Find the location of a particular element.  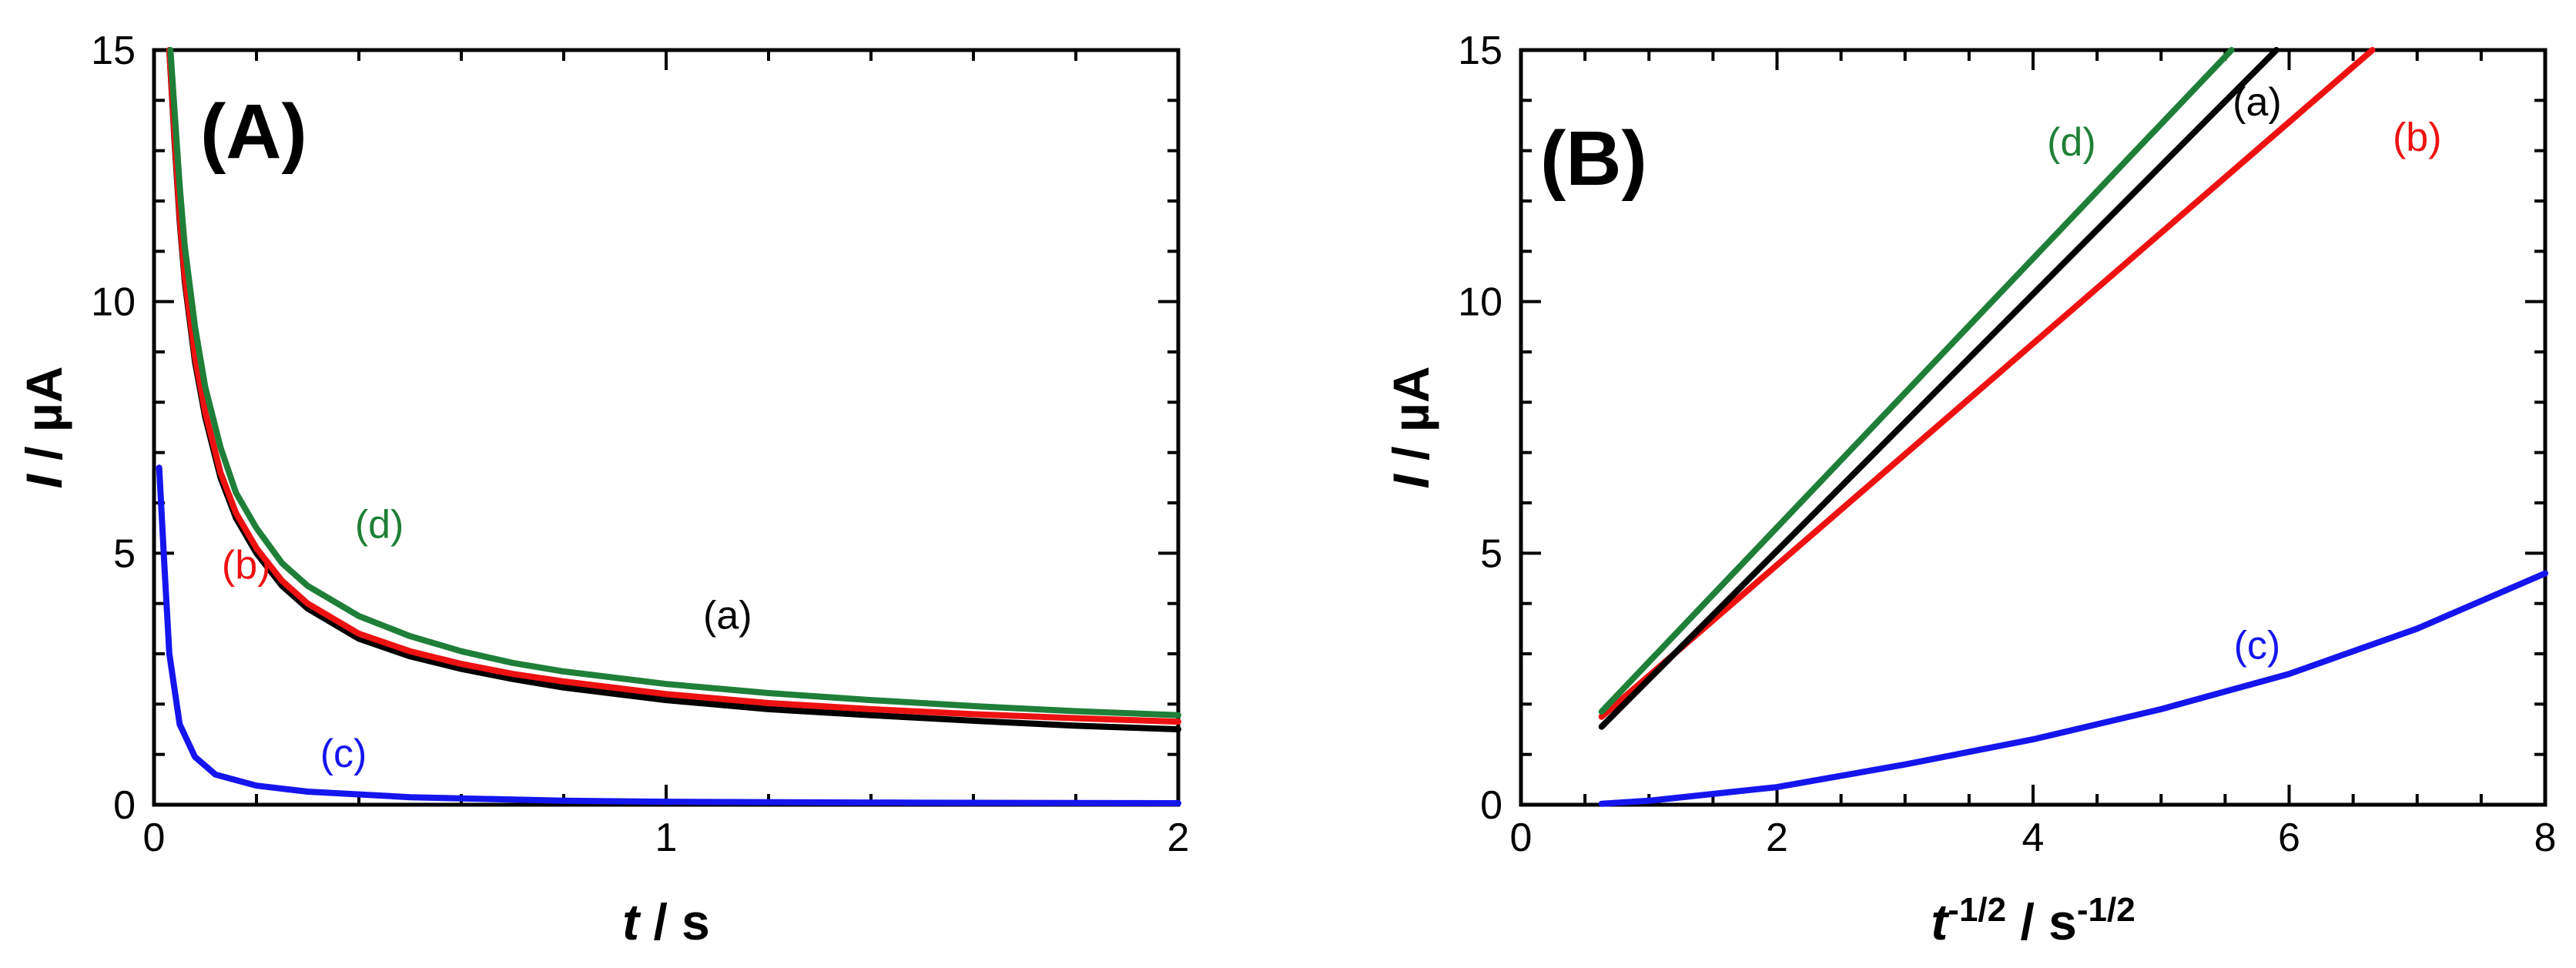

panel-a-x-axis-title: t / s is located at coordinates (666, 921).